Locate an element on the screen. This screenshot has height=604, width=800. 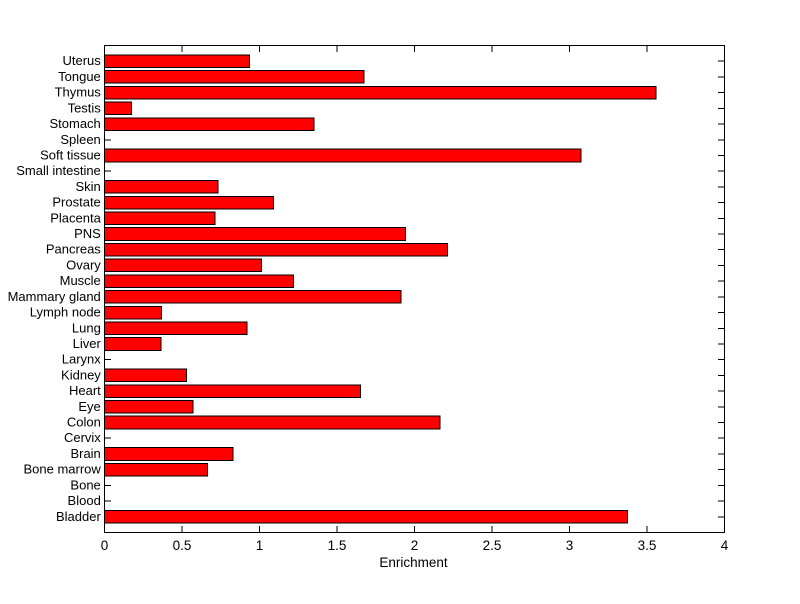
svg-text: 1 is located at coordinates (260, 545).